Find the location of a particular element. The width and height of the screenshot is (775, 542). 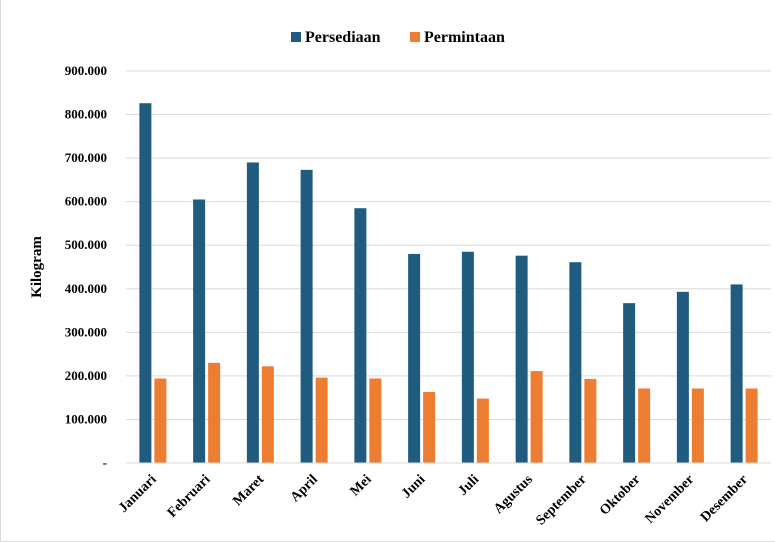

y-tick-label: 400.000 is located at coordinates (86, 288).